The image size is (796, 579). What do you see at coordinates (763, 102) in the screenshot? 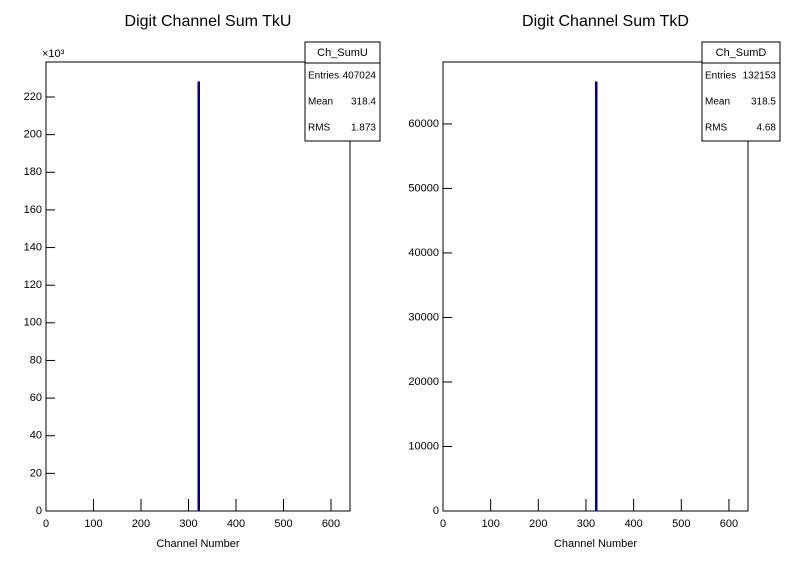
I see `stats-value: 318.5` at bounding box center [763, 102].